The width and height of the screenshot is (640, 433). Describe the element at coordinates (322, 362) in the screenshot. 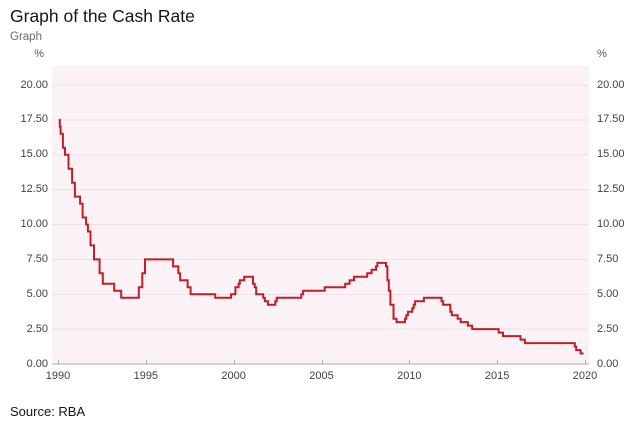

I see `axis-ticks` at that location.